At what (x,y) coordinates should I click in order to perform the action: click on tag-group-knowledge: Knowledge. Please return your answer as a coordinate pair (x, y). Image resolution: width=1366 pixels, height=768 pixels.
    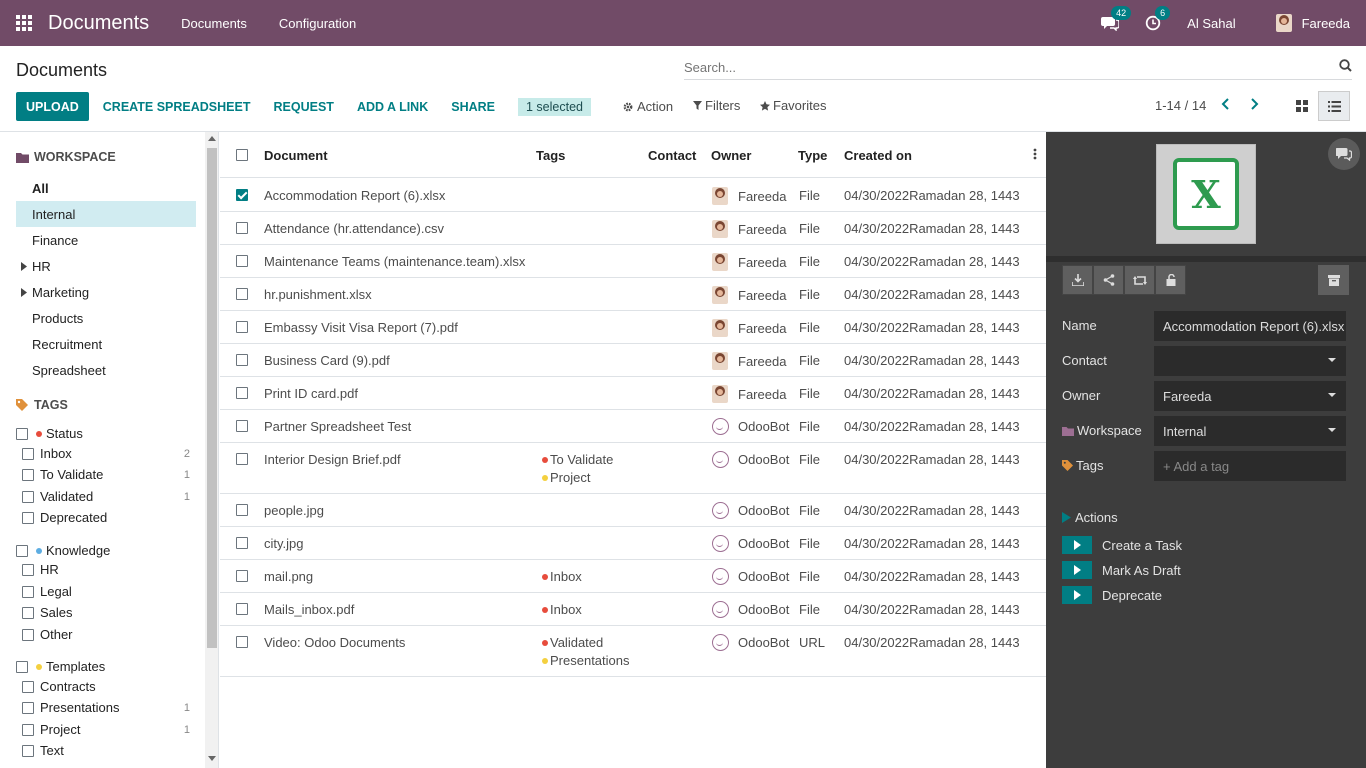
    Looking at the image, I should click on (63, 550).